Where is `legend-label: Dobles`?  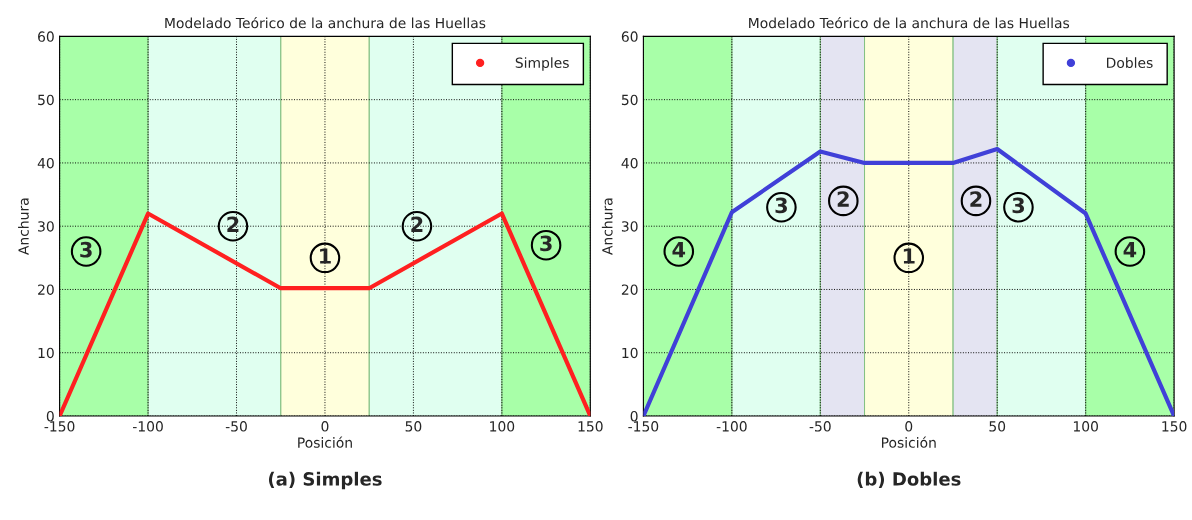
legend-label: Dobles is located at coordinates (1130, 62).